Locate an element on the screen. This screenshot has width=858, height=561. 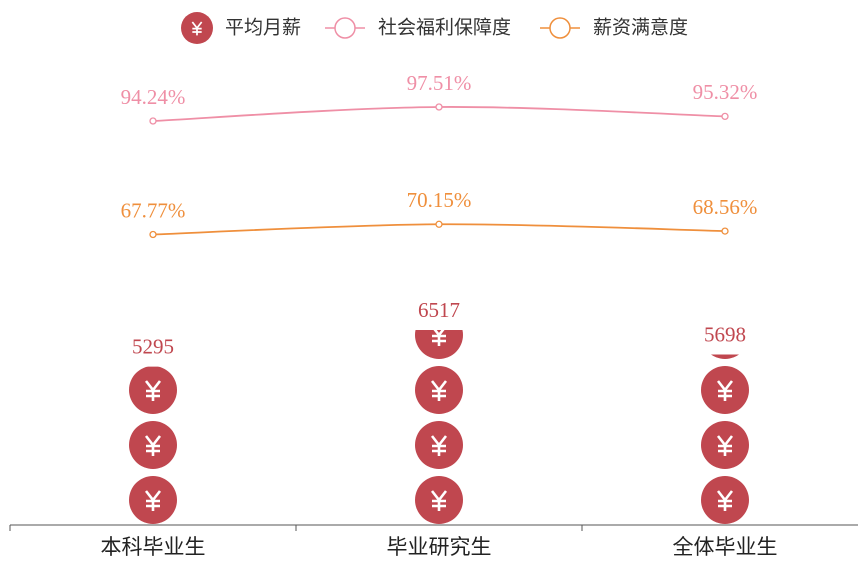
data-label: 95.32% is located at coordinates (725, 92).